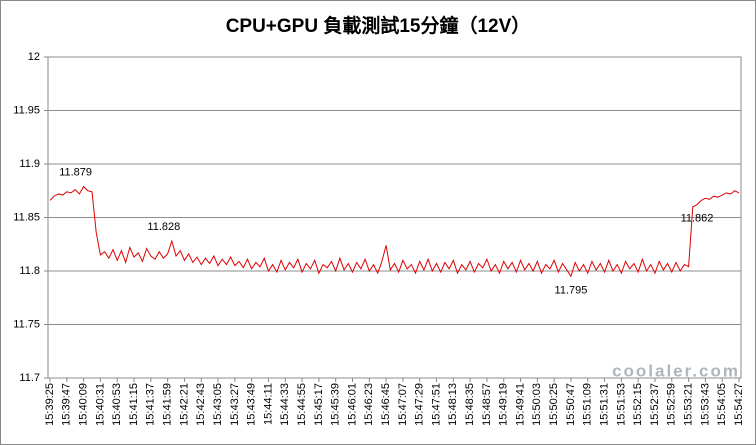  Describe the element at coordinates (29, 378) in the screenshot. I see `y-tick-label: 11.7` at that location.